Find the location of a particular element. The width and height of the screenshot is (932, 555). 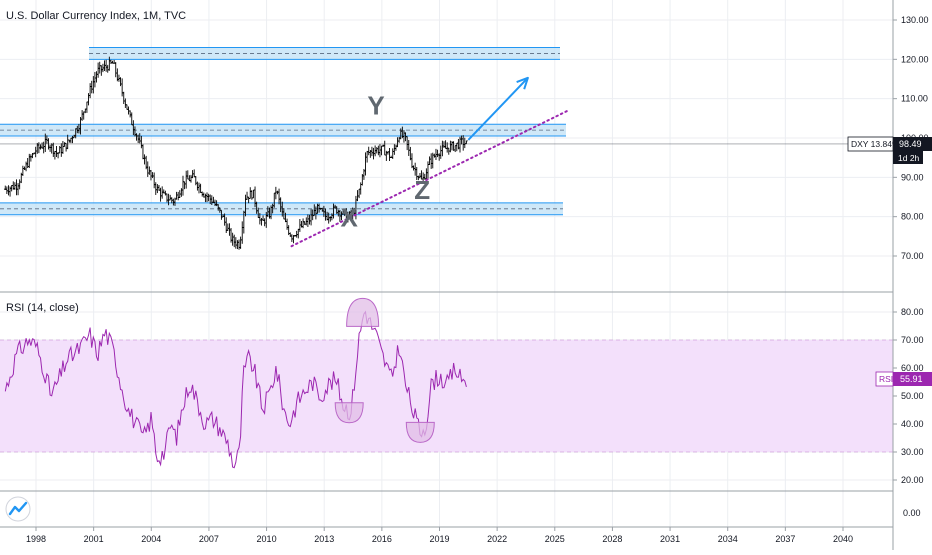

bar-countdown: 1d 2h is located at coordinates (909, 158).